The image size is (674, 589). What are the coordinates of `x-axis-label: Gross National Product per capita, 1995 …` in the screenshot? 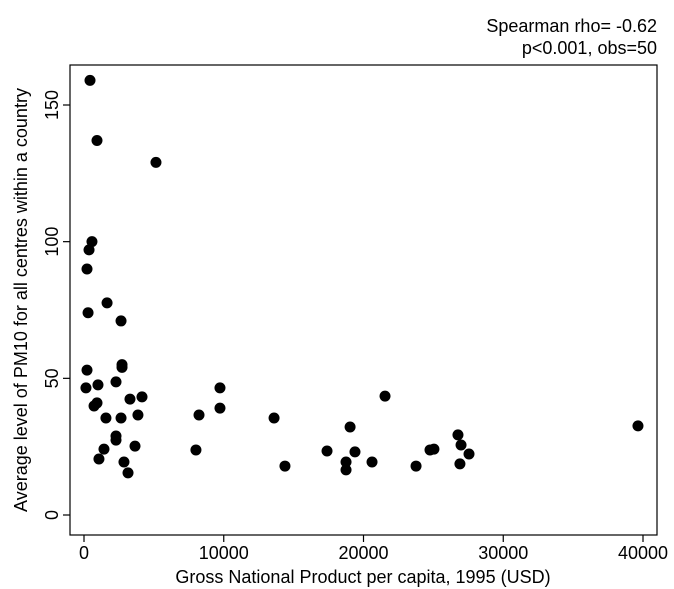 It's located at (362, 577).